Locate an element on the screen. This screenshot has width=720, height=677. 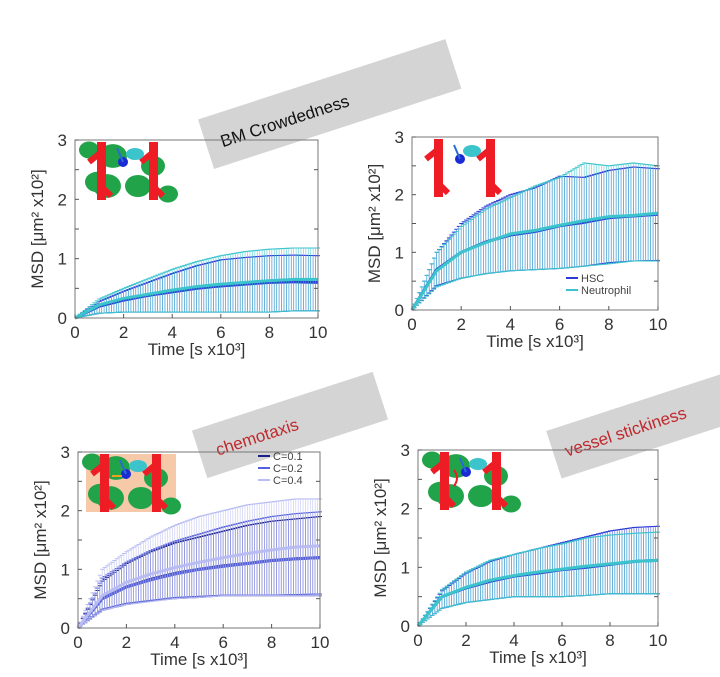
chart-1: 0 1 2 3 0 2 4 6 8 10 Time [s x10³] MSD [μm² x10²] is located at coordinates (177, 245).